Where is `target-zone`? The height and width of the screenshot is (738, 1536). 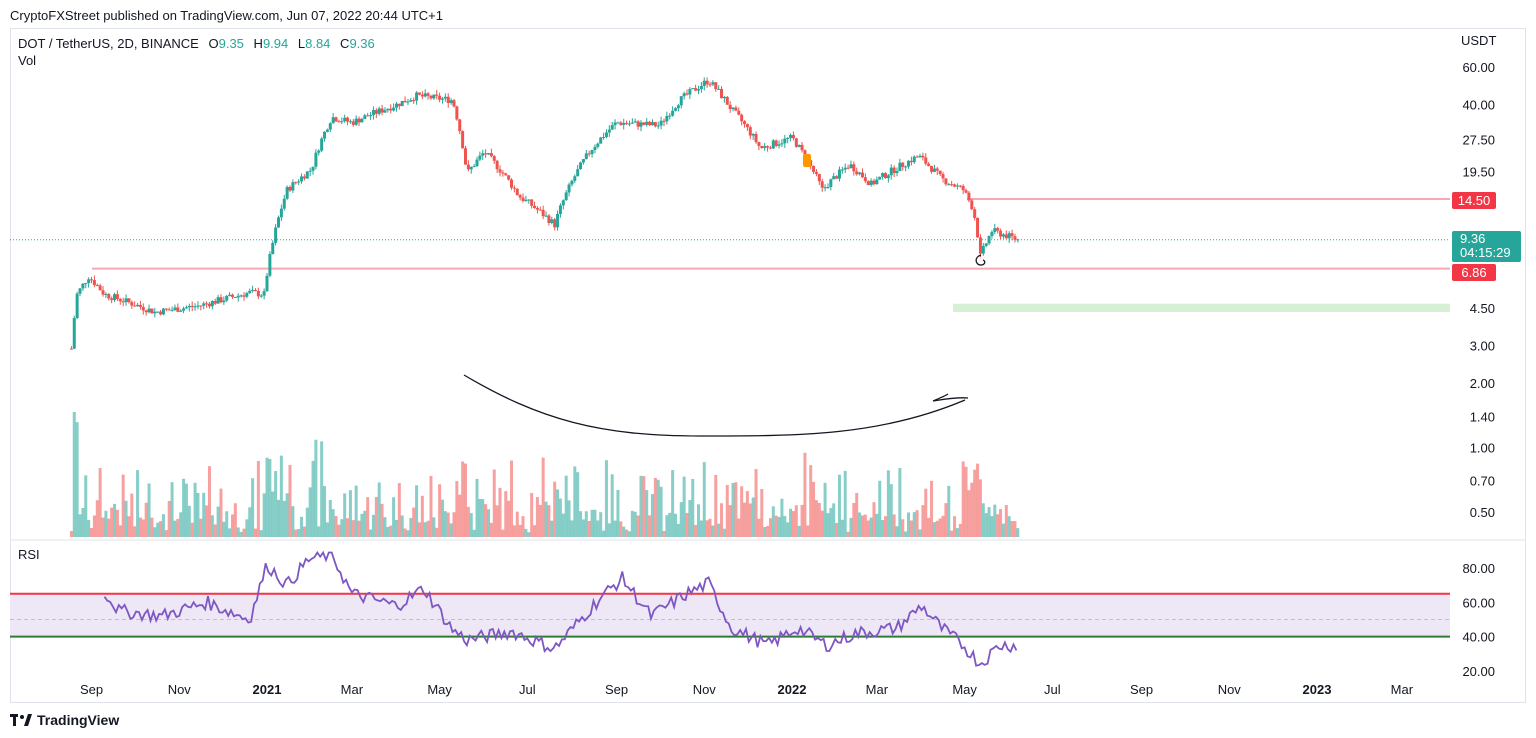 target-zone is located at coordinates (1201, 307).